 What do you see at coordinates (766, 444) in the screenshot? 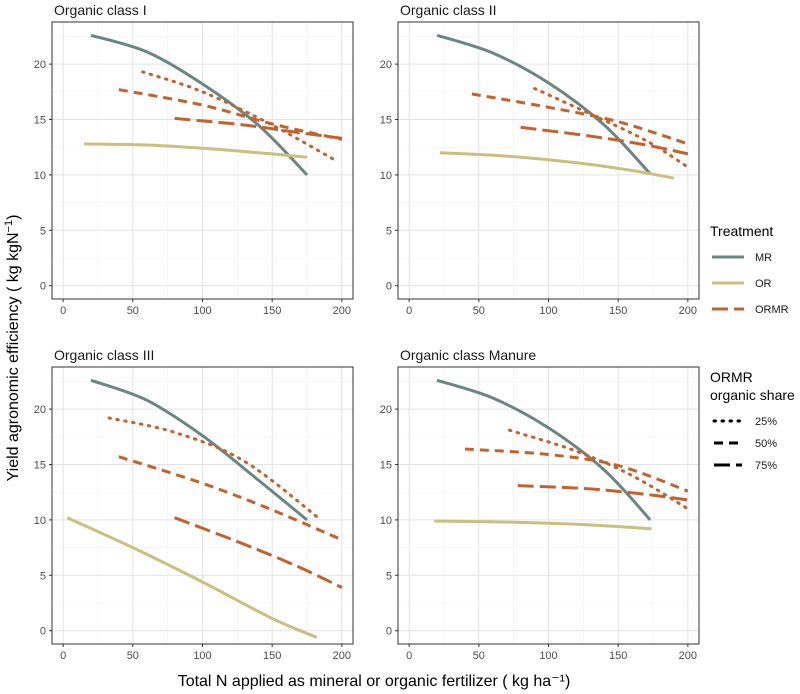
I see `legend-share-label: 50%` at bounding box center [766, 444].